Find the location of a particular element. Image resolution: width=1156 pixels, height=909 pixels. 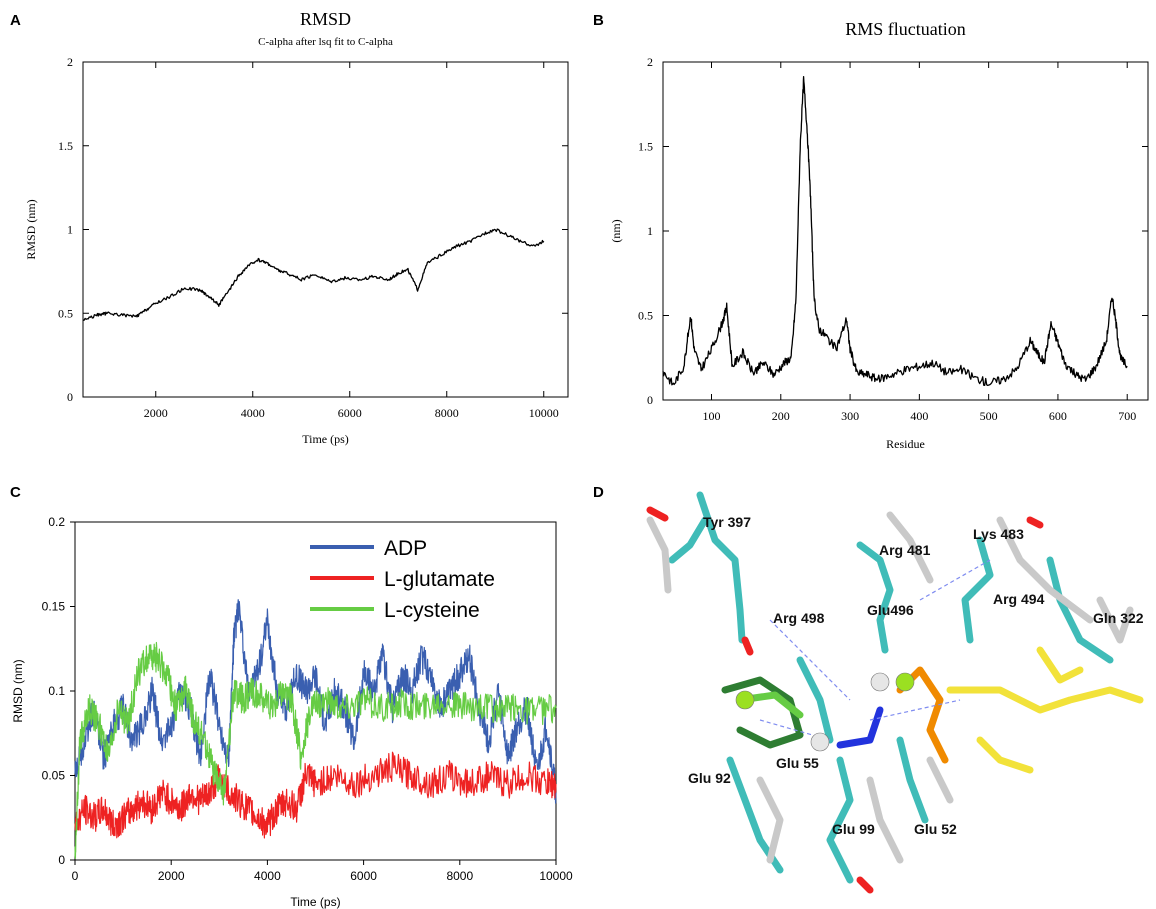

series-line-adp is located at coordinates (315, 701).